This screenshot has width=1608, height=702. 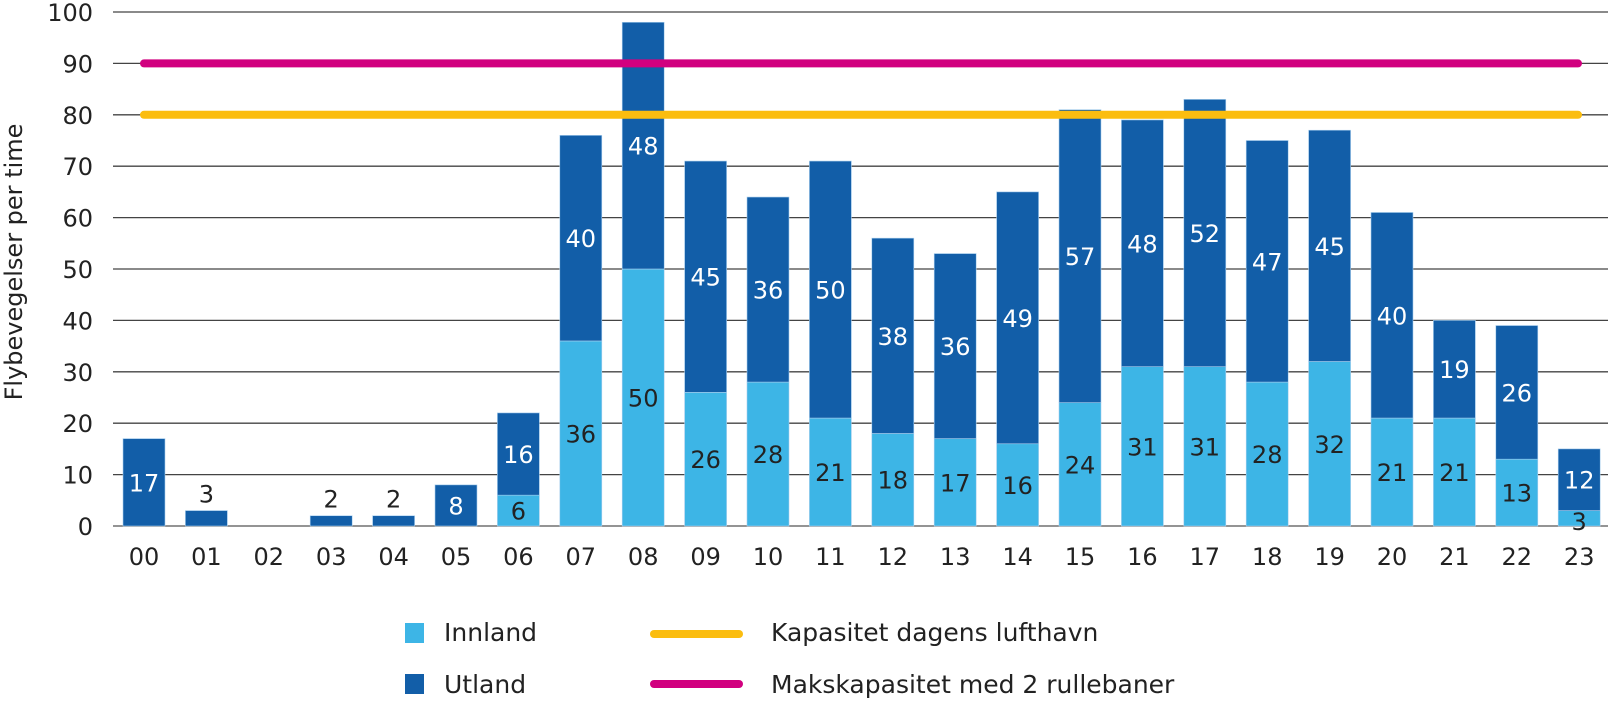 I want to click on data-label-utland-07: 40, so click(x=581, y=239).